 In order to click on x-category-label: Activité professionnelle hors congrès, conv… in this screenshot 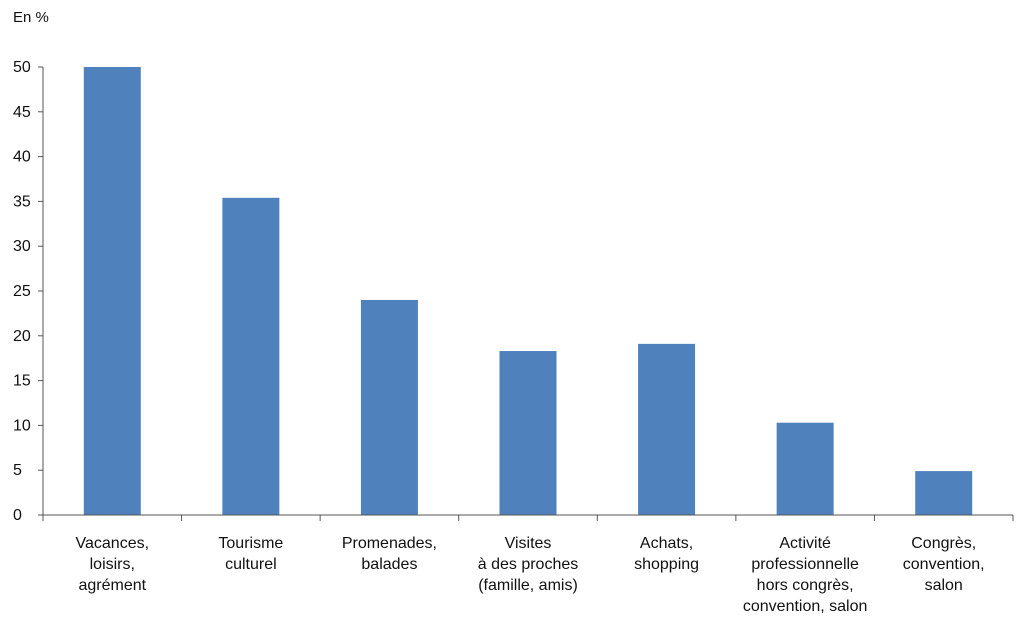, I will do `click(805, 575)`.